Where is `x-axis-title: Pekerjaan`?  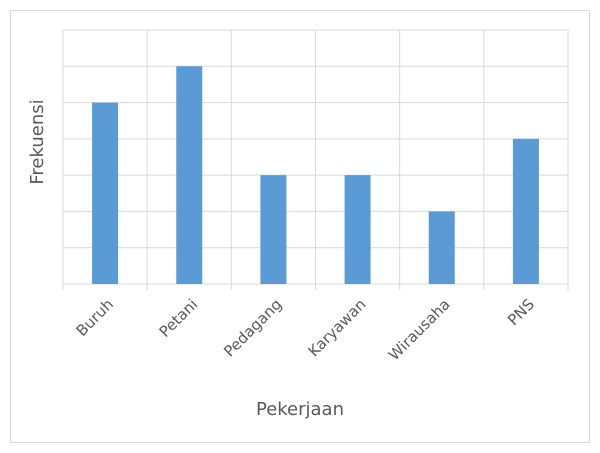 x-axis-title: Pekerjaan is located at coordinates (300, 409).